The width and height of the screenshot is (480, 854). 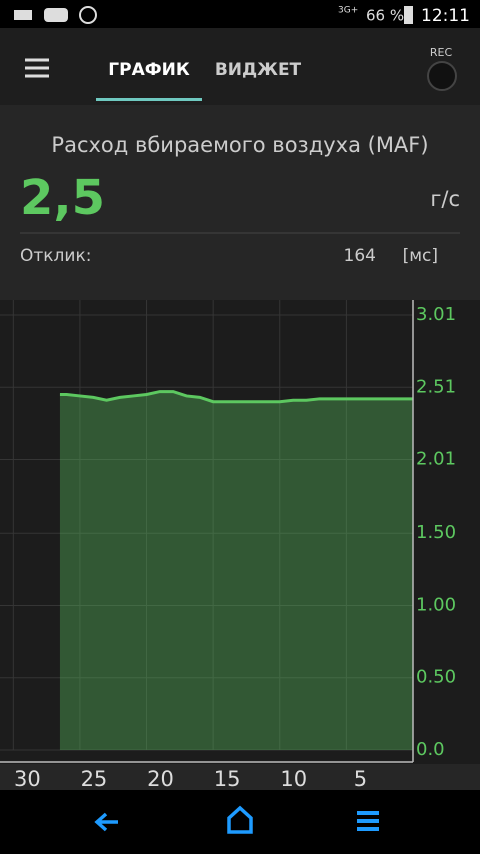 What do you see at coordinates (149, 70) in the screenshot?
I see `tab: ГРАФИК` at bounding box center [149, 70].